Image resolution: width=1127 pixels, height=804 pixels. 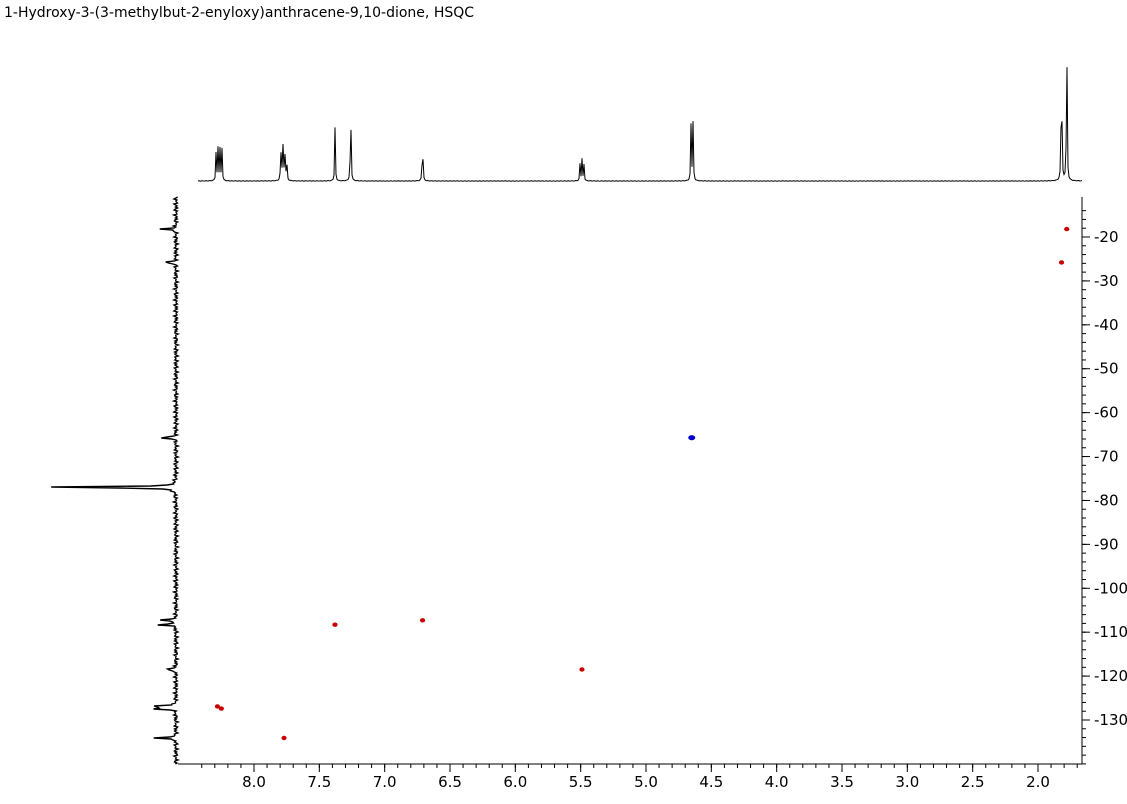 I want to click on x-tick-label: 2.5, so click(x=973, y=782).